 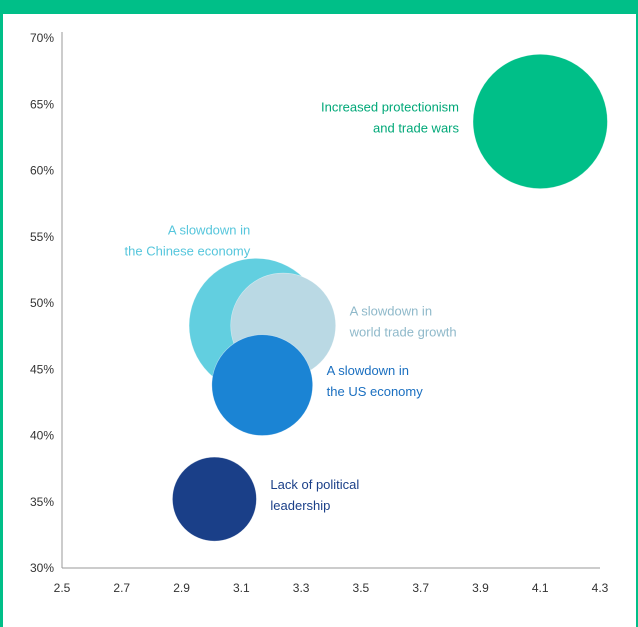 I want to click on x-tick-label: 4.3, so click(x=600, y=588).